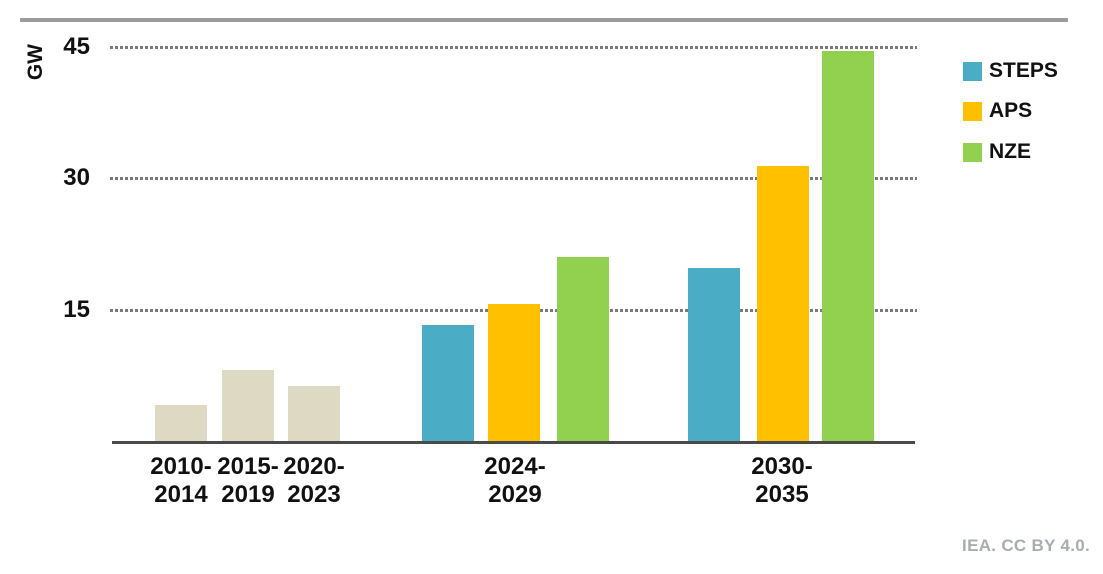 The image size is (1103, 574). What do you see at coordinates (513, 442) in the screenshot?
I see `x-axis-line` at bounding box center [513, 442].